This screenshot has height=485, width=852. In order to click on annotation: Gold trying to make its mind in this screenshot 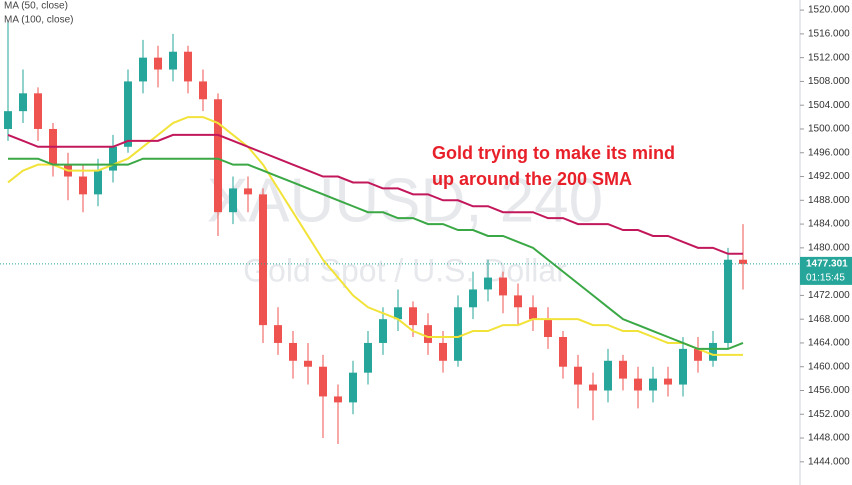, I will do `click(553, 153)`.